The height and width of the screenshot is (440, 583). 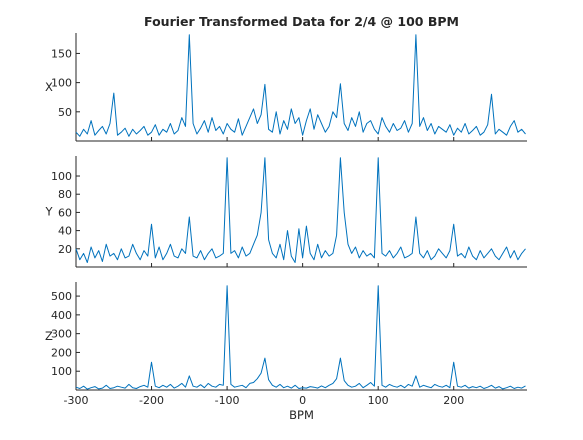 What do you see at coordinates (49, 87) in the screenshot?
I see `y-axis-label: X` at bounding box center [49, 87].